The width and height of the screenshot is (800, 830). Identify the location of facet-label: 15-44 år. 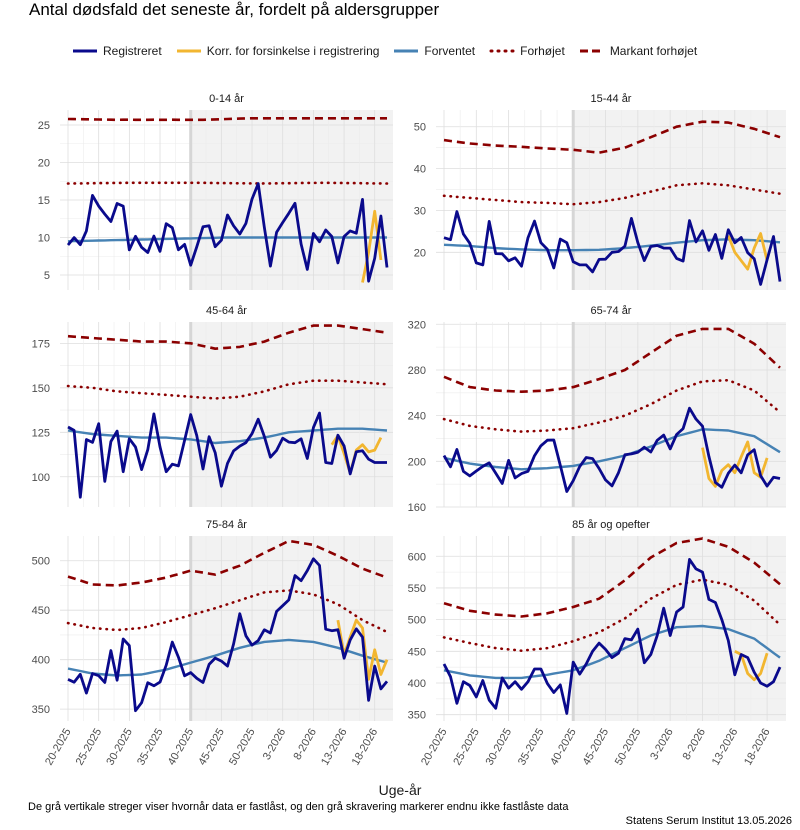
(611, 99).